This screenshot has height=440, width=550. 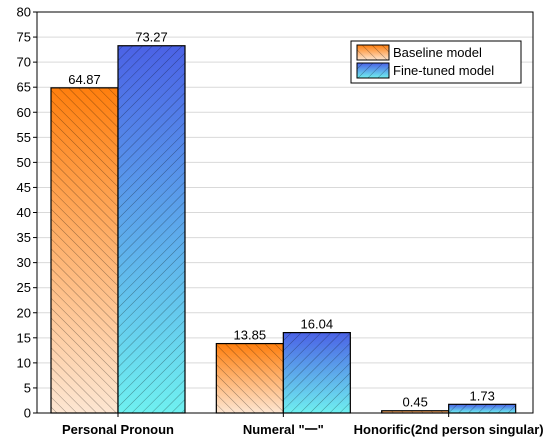 What do you see at coordinates (250, 335) in the screenshot?
I see `data-label: 13.85` at bounding box center [250, 335].